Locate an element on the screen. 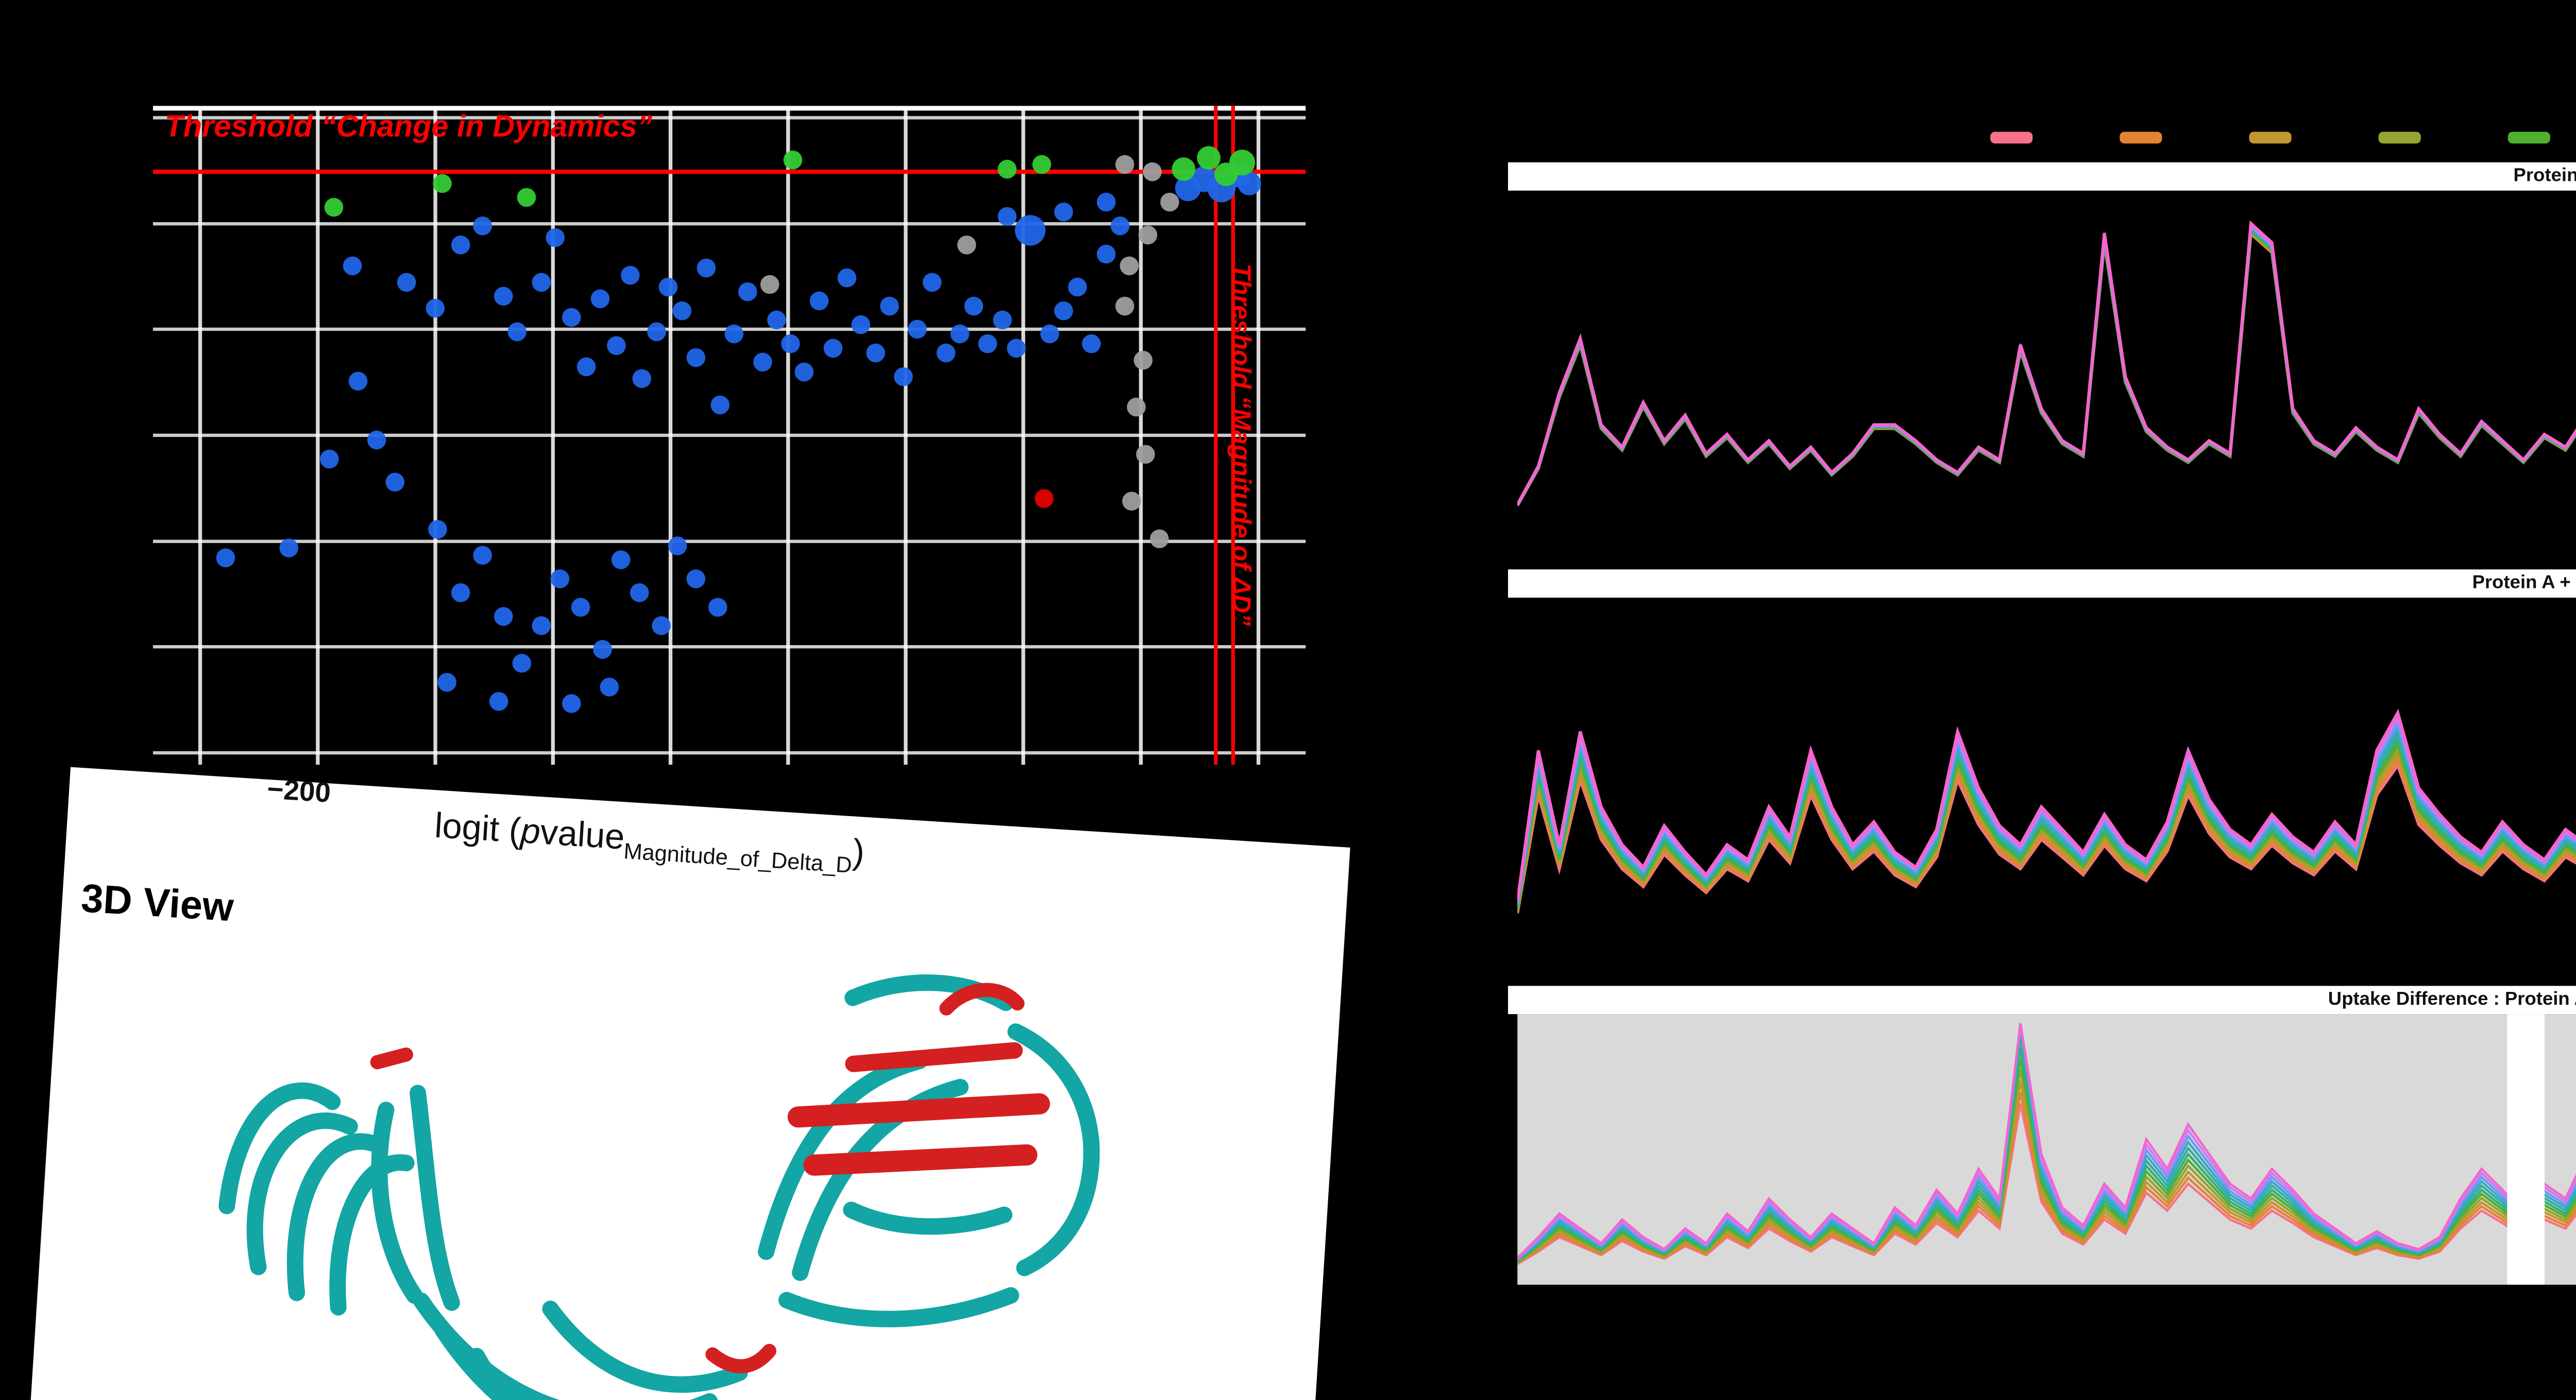 This screenshot has height=1400, width=2576. uptake-chart-protein-a-ligand is located at coordinates (2046, 784).